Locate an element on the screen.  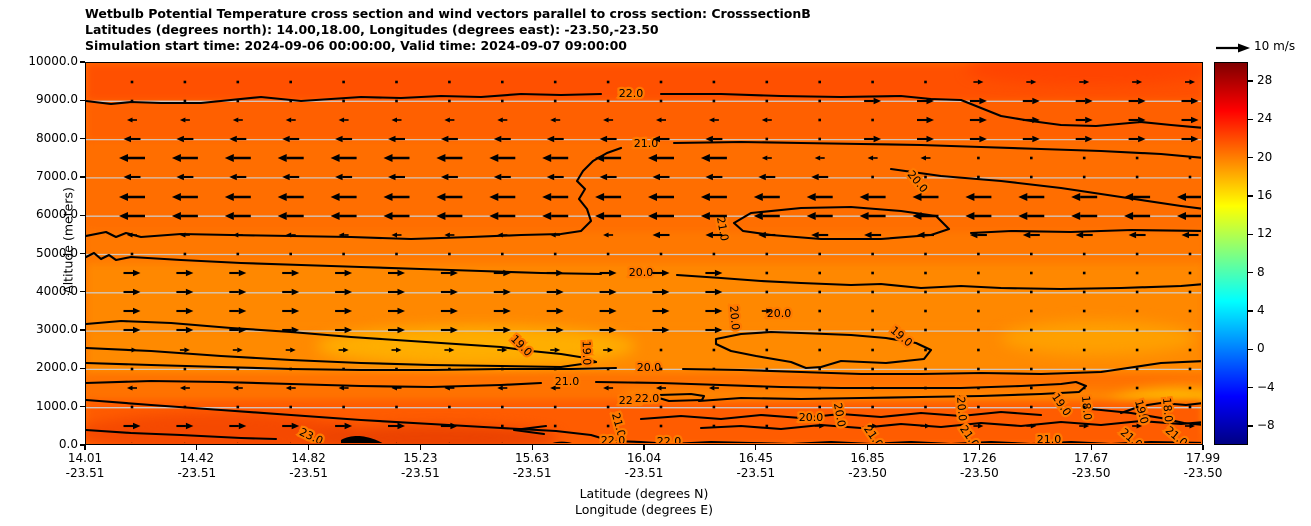
y-tick-label: 1000.0 is located at coordinates (57, 405).